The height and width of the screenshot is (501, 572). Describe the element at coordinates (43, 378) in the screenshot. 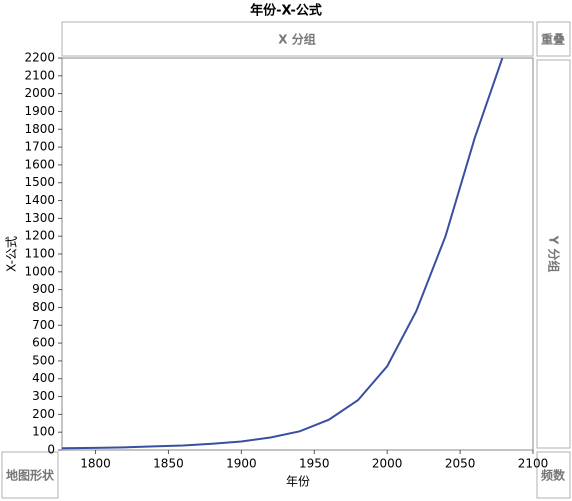

I see `y-tick-label: 400` at that location.